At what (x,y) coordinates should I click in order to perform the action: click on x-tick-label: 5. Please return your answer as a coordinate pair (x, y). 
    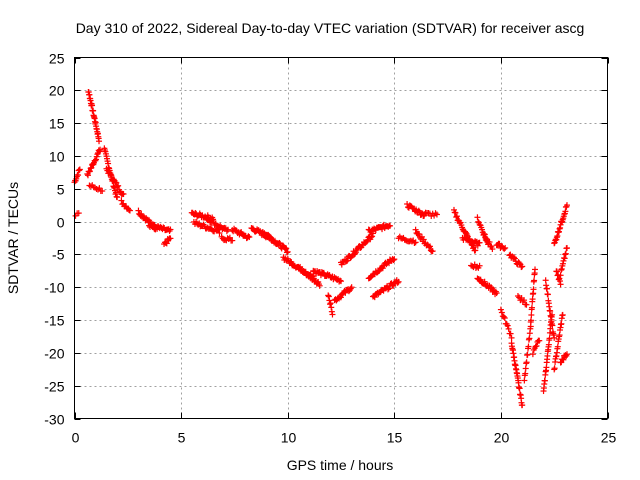
    Looking at the image, I should click on (182, 438).